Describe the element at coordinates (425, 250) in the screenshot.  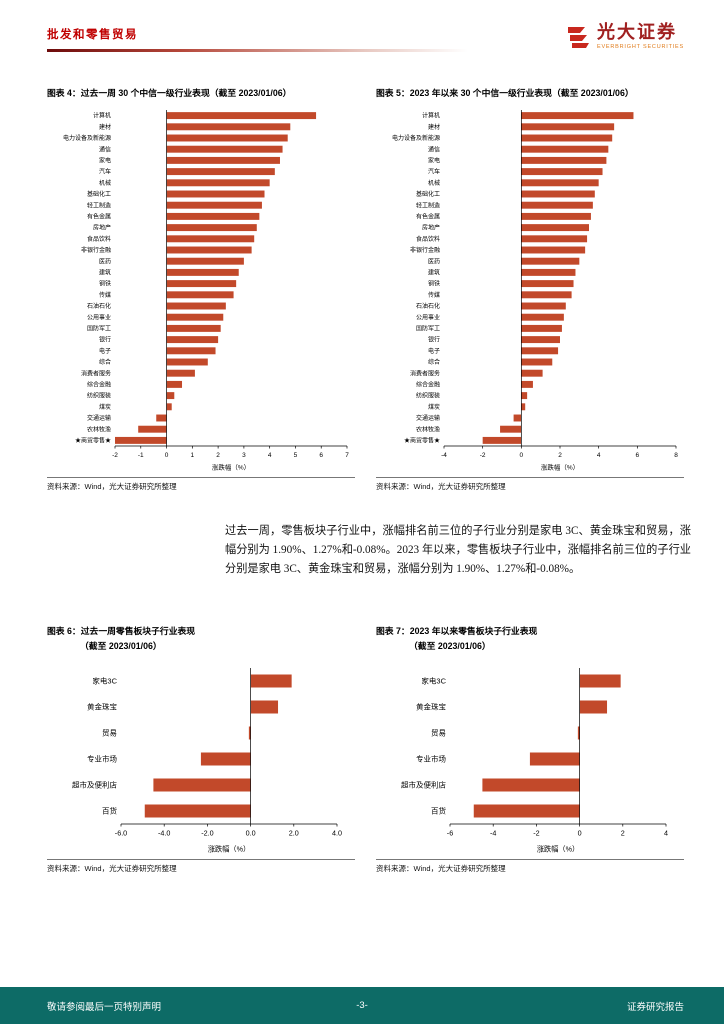
I see `svg-text: 非银行金融` at that location.